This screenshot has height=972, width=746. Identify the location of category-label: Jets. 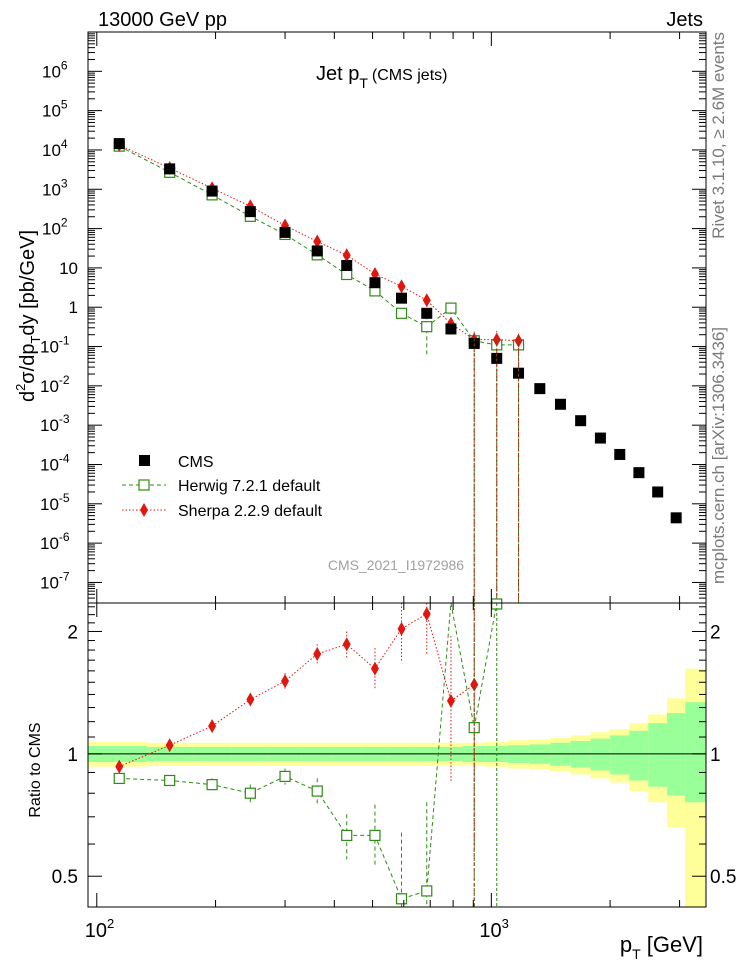
(684, 20).